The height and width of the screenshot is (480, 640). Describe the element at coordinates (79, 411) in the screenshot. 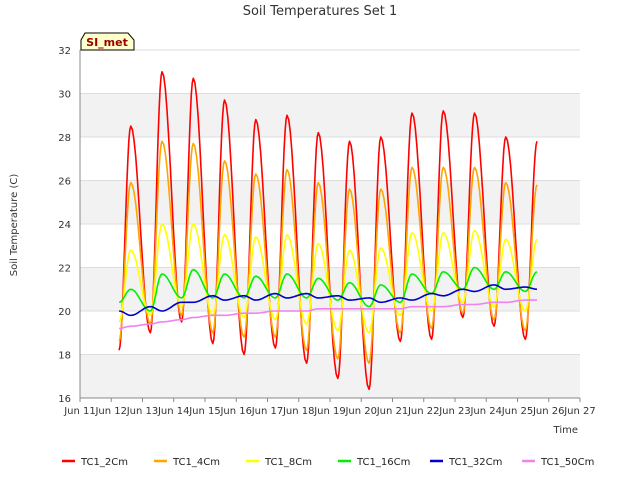

I see `x-tick-label: Jun 11` at that location.